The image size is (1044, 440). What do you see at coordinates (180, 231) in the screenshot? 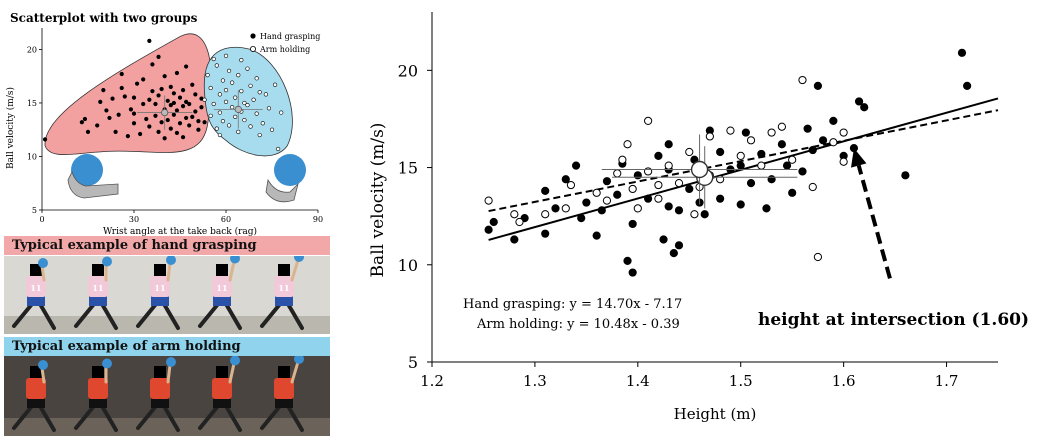
I see `left-x-axis-label: Wrist angle at the take back (rag)` at bounding box center [180, 231].